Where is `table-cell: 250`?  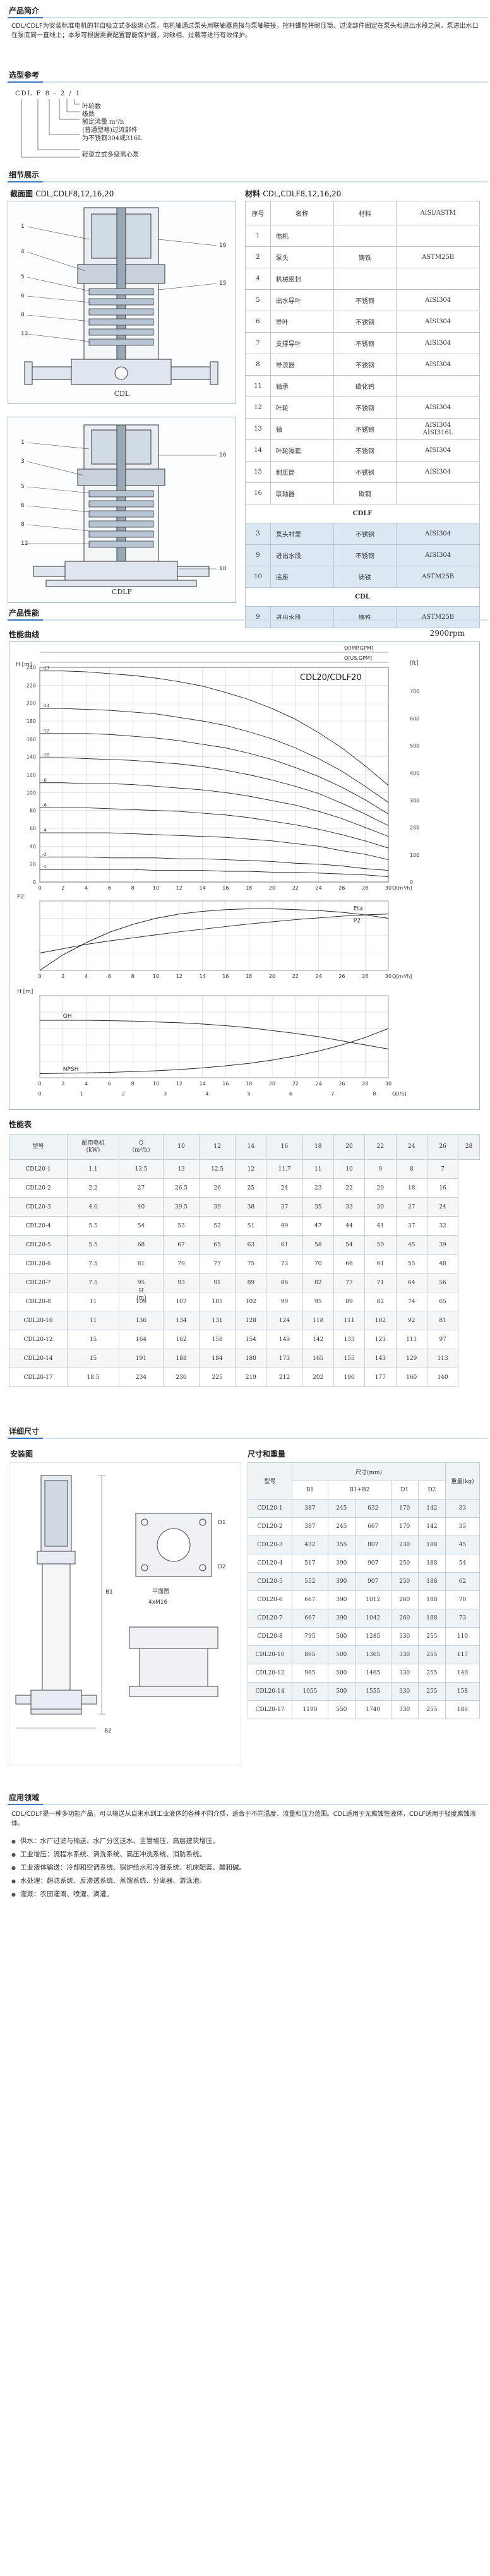 table-cell: 250 is located at coordinates (404, 1563).